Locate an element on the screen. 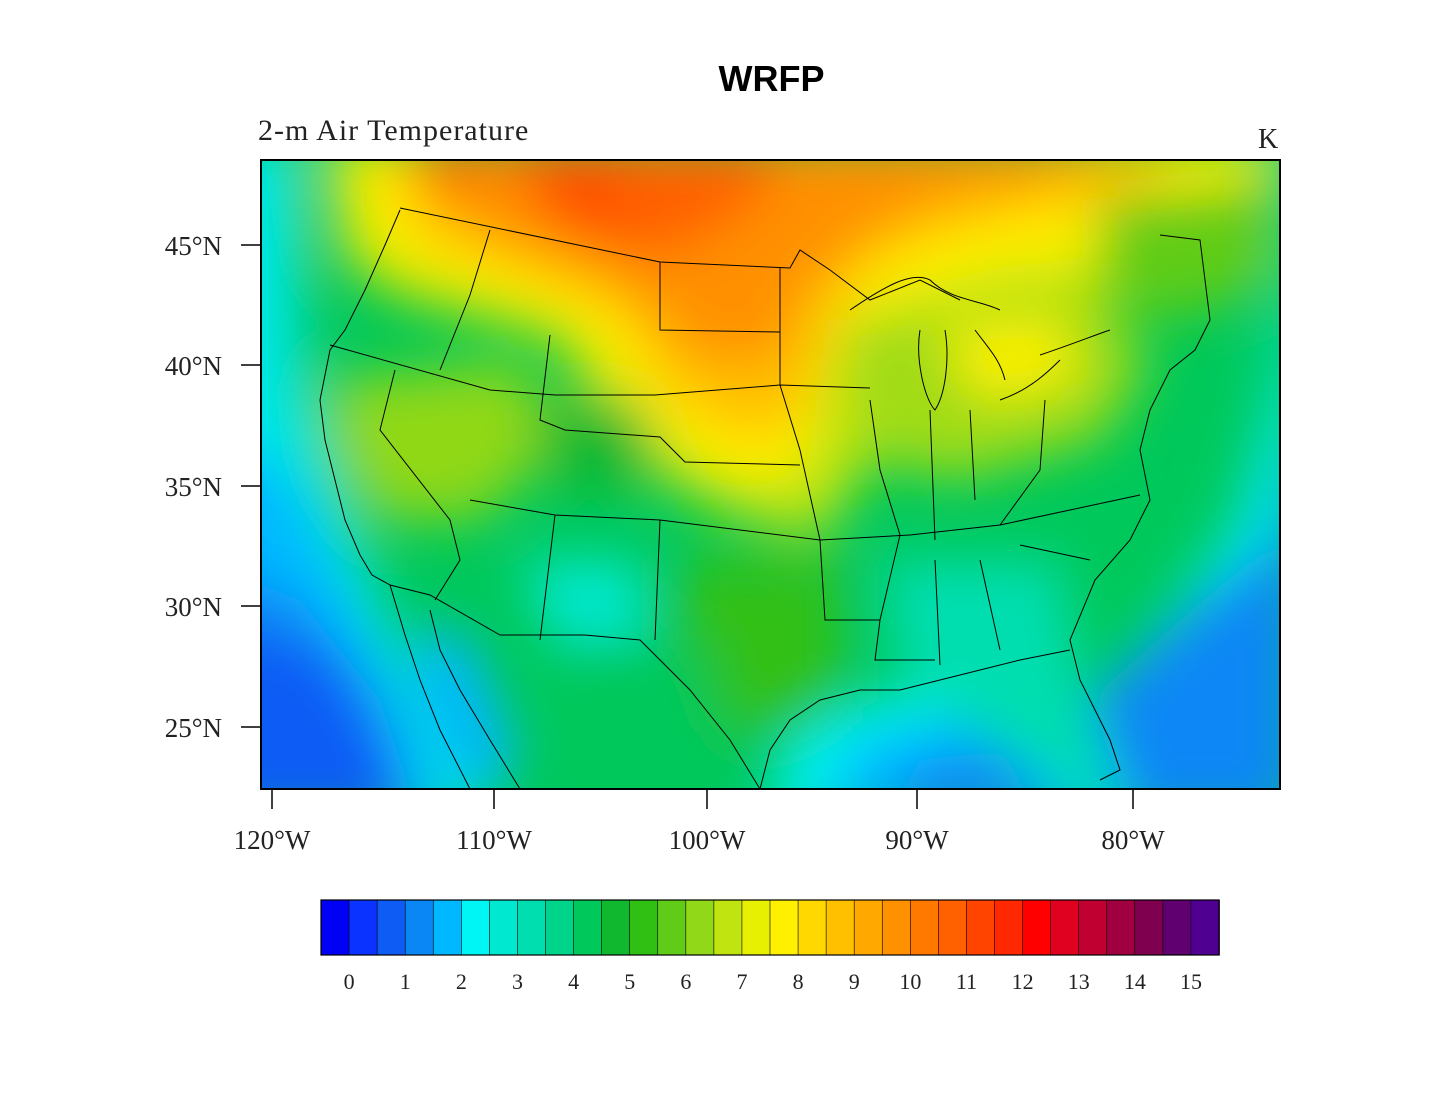 This screenshot has height=1105, width=1430. colorbar-tick-label: 13 is located at coordinates (1079, 981).